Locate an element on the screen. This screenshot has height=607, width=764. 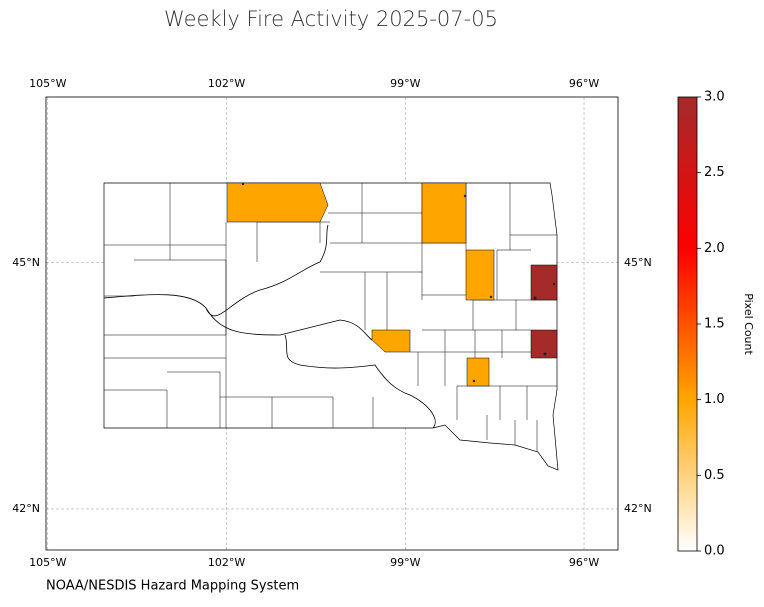
colorbar-tick-label: 1.0 is located at coordinates (714, 399).